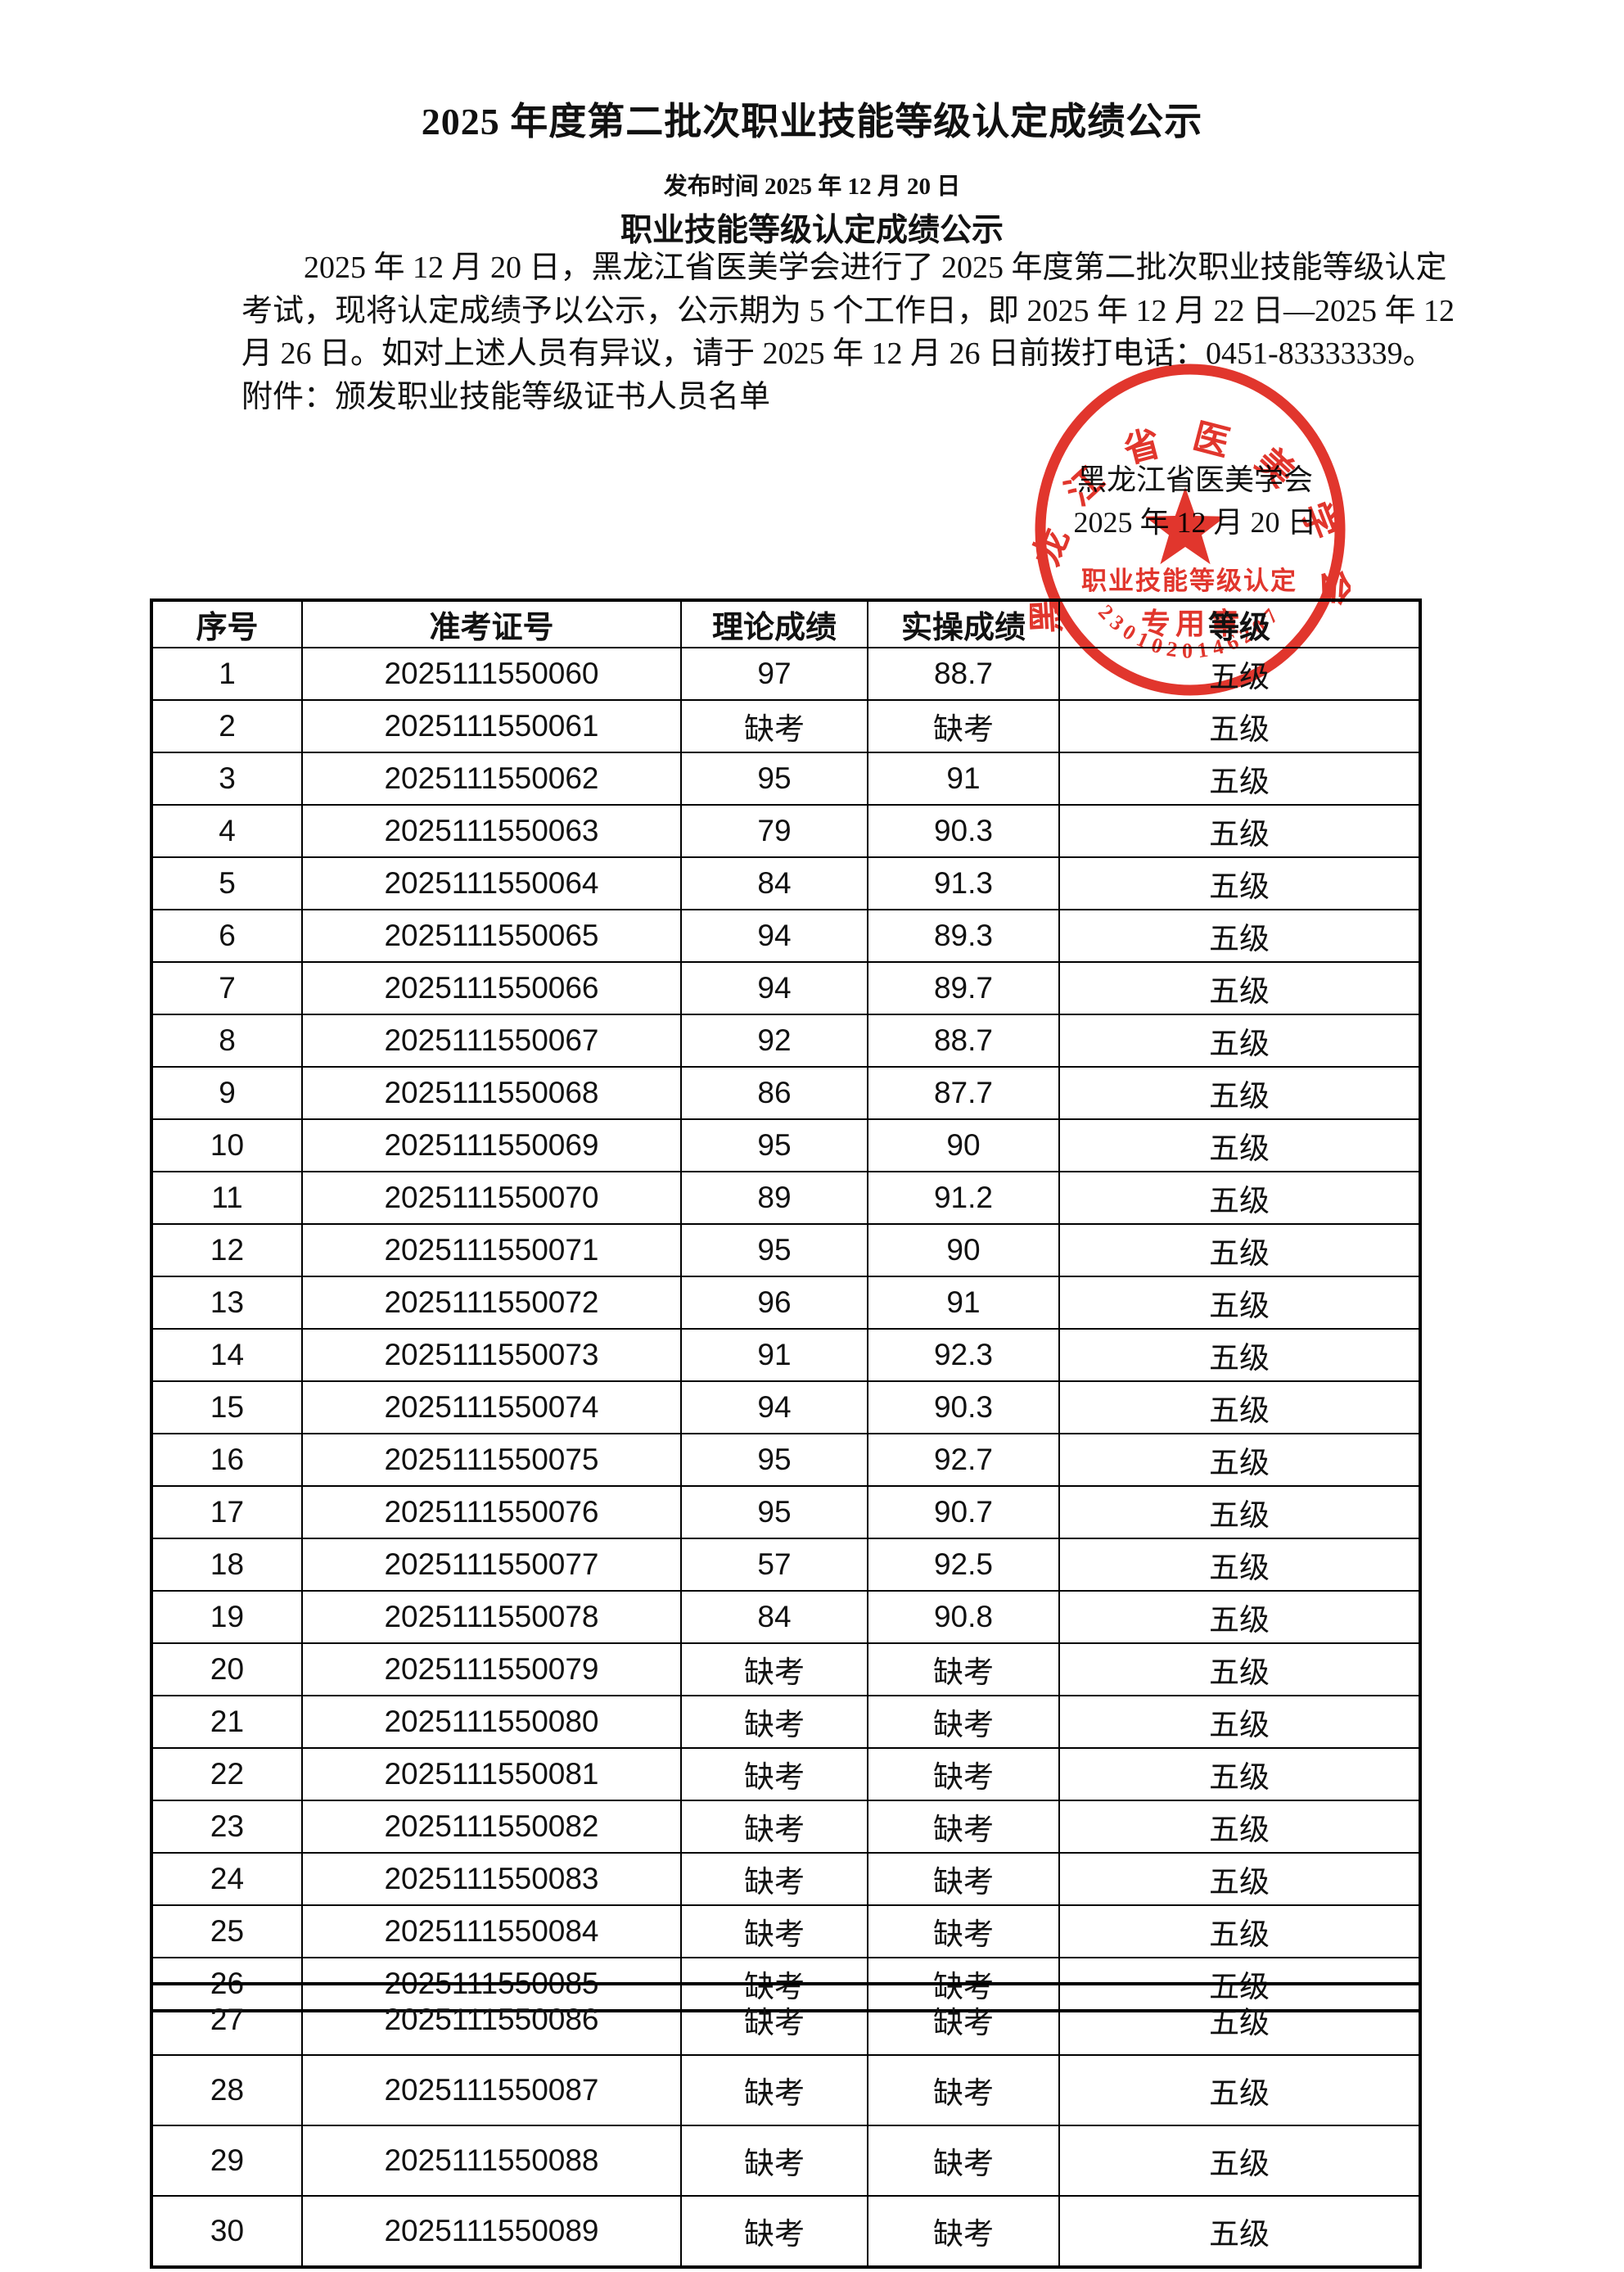 The width and height of the screenshot is (1624, 2272). I want to click on cell-index: 27, so click(227, 2019).